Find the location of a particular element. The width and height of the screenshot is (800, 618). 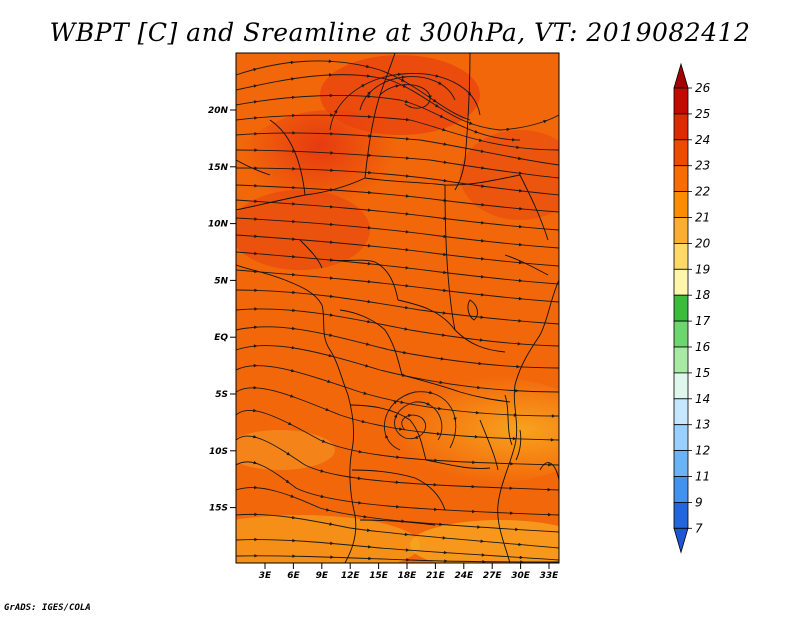

colorbar-label: 25 is located at coordinates (702, 114).